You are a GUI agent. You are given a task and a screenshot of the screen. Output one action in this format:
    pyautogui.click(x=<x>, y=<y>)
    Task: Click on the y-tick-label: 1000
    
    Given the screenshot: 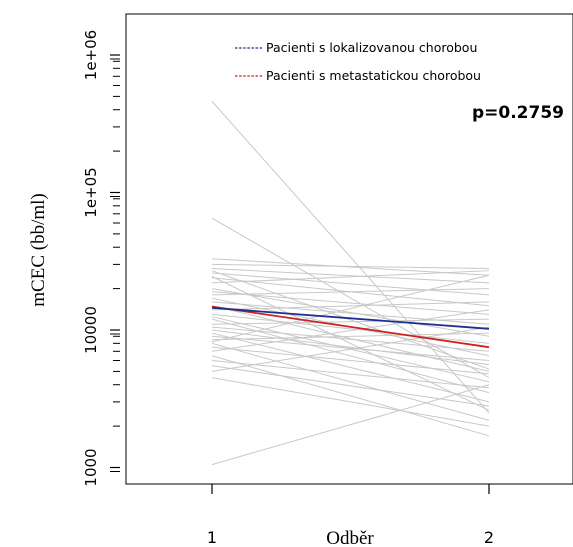 What is the action you would take?
    pyautogui.click(x=91, y=467)
    